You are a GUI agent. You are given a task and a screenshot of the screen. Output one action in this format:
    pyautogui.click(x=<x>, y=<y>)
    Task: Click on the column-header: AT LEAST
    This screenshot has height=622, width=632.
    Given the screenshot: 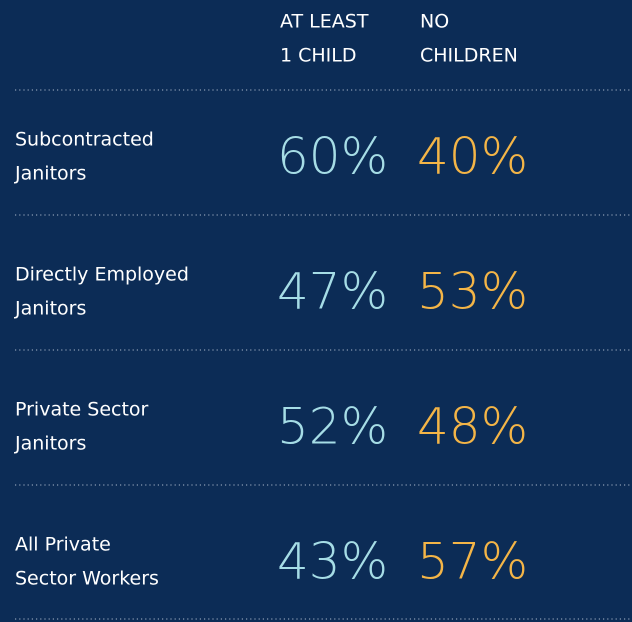 What is the action you would take?
    pyautogui.click(x=324, y=22)
    